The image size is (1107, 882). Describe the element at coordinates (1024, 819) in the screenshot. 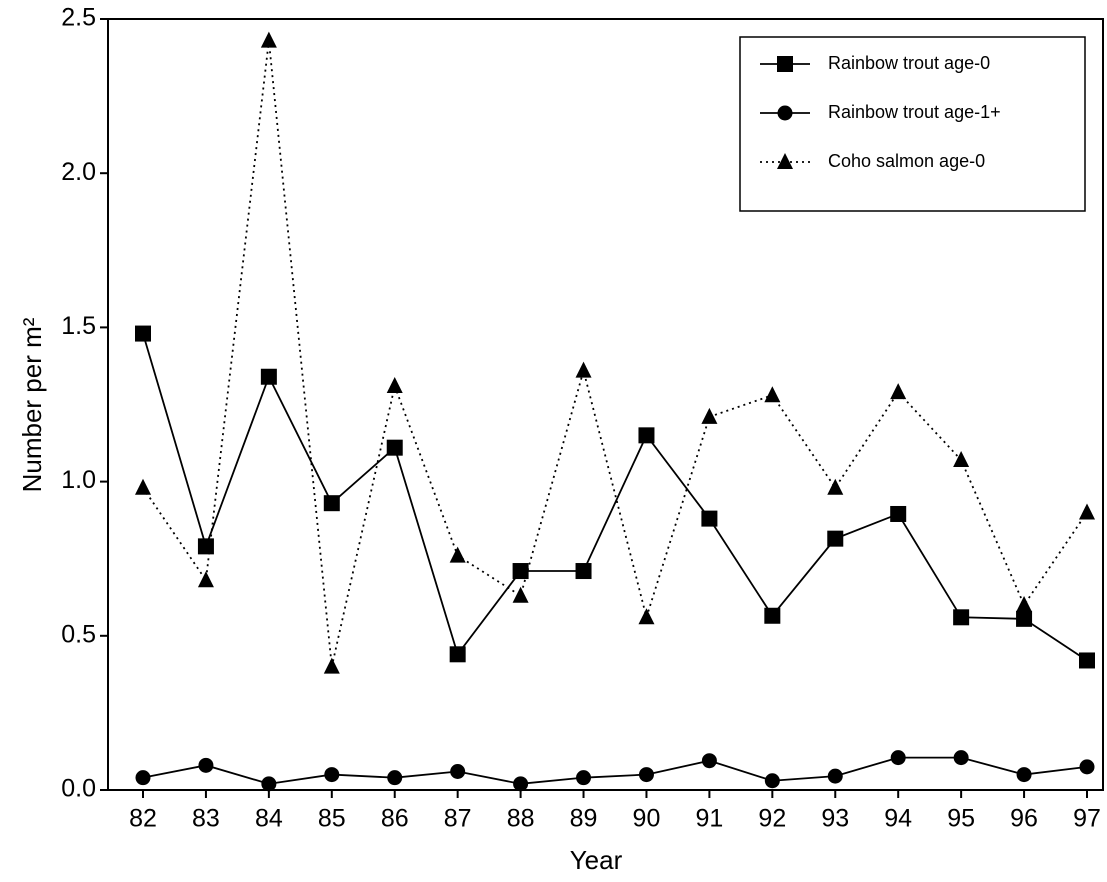

I see `x-tick-label: 96` at that location.